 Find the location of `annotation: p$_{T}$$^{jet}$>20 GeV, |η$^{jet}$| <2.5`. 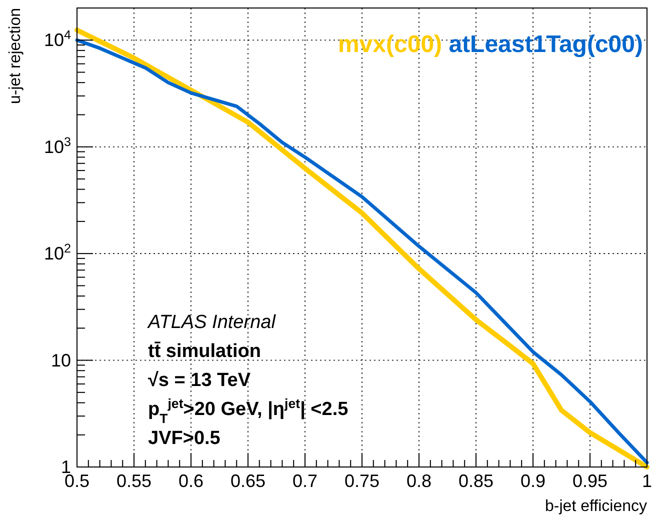

annotation: p$_{T}$$^{jet}$>20 GeV, |η$^{jet}$| <2.5 is located at coordinates (248, 411).